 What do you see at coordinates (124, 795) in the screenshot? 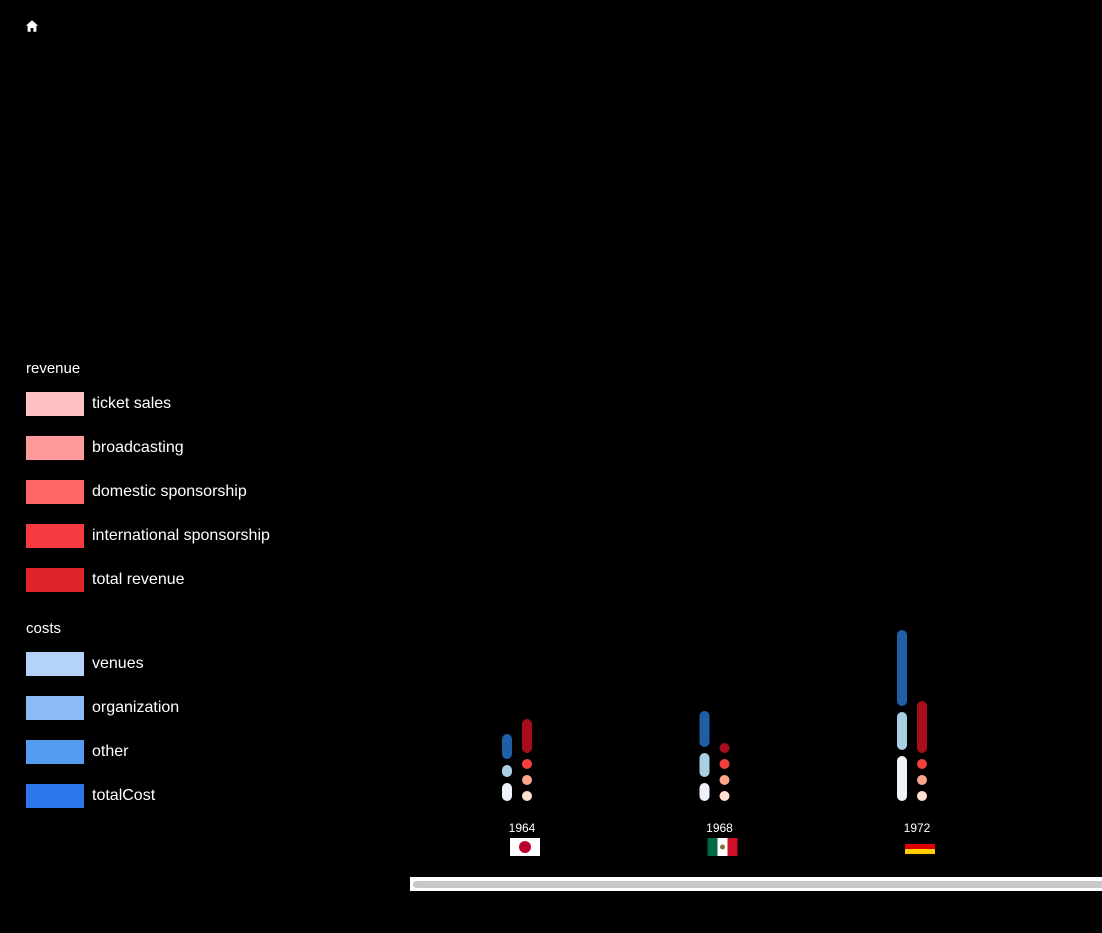
I see `costs-legend-label: totalCost` at bounding box center [124, 795].